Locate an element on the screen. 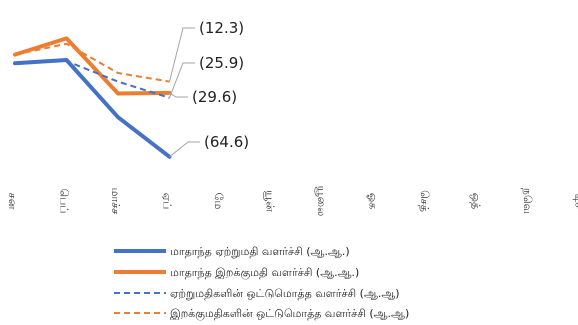  x-tick-label: ஏப் is located at coordinates (167, 201).